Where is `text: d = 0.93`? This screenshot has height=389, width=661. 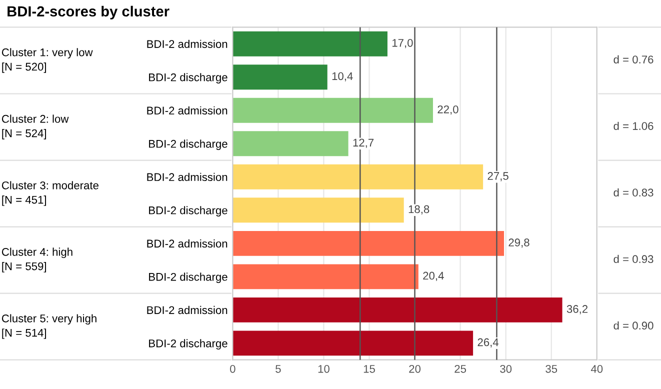 text: d = 0.93 is located at coordinates (634, 259).